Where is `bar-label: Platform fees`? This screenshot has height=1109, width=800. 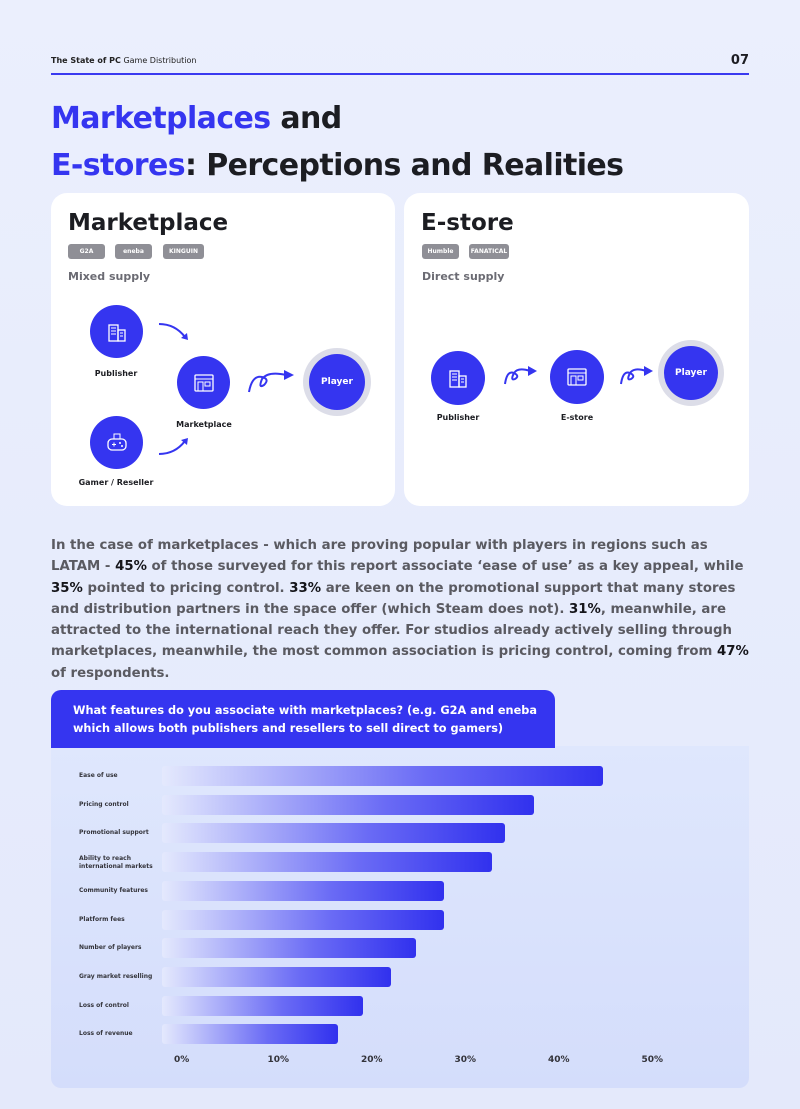
bar-label: Platform fees is located at coordinates (102, 919).